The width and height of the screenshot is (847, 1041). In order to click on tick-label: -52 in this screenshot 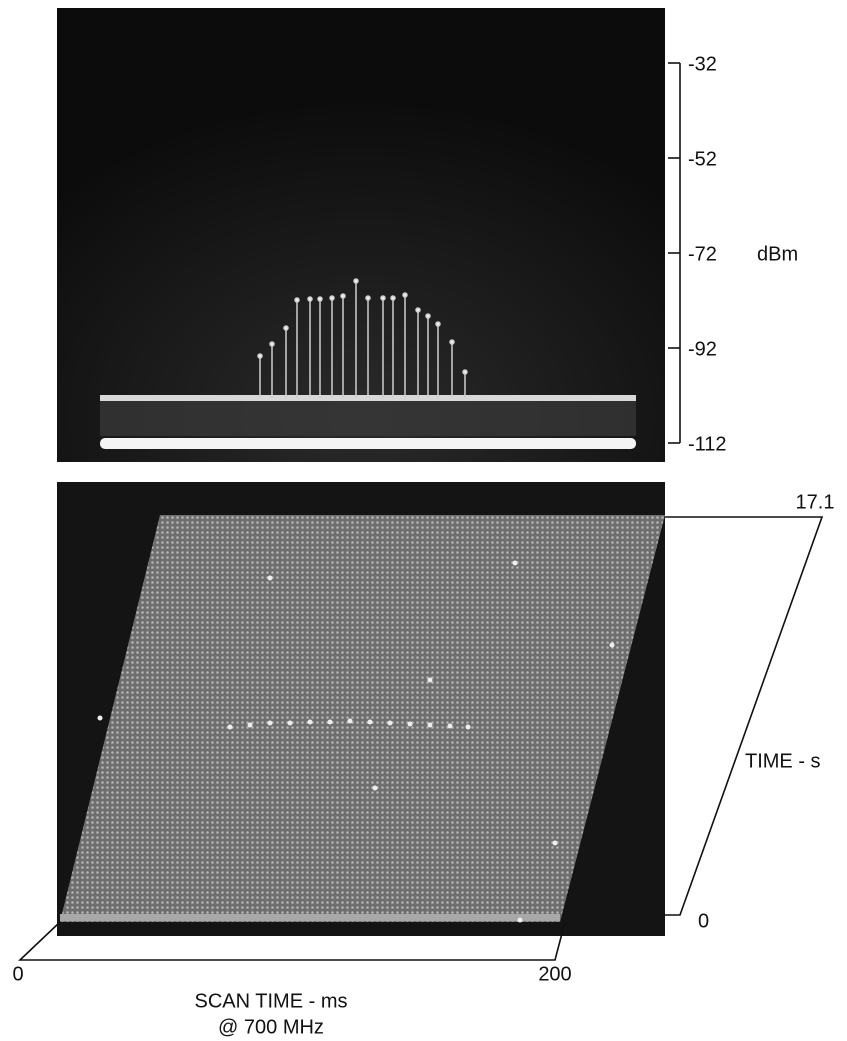, I will do `click(702, 159)`.